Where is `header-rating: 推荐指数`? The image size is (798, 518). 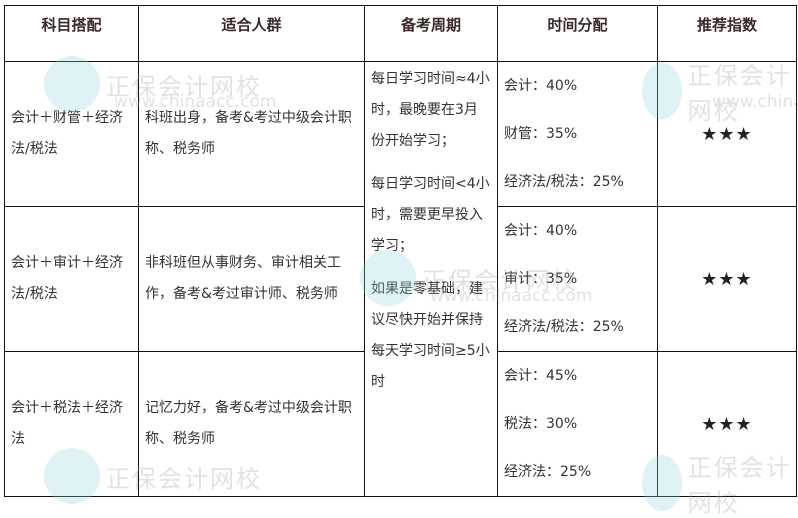 header-rating: 推荐指数 is located at coordinates (727, 33).